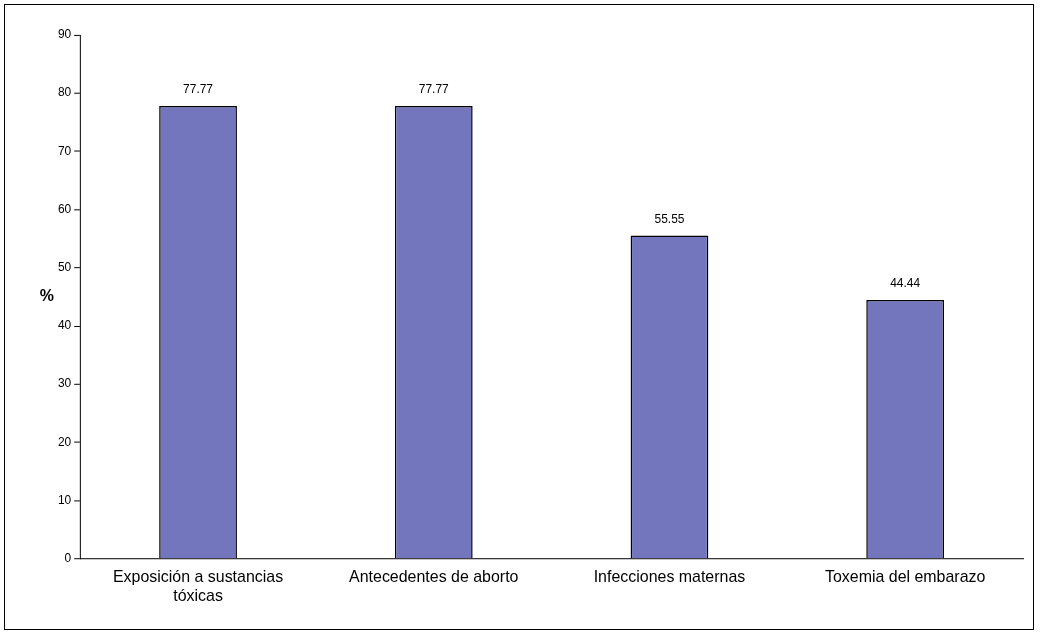 This screenshot has width=1041, height=637. Describe the element at coordinates (64, 441) in the screenshot. I see `y-tick-label: 20` at that location.